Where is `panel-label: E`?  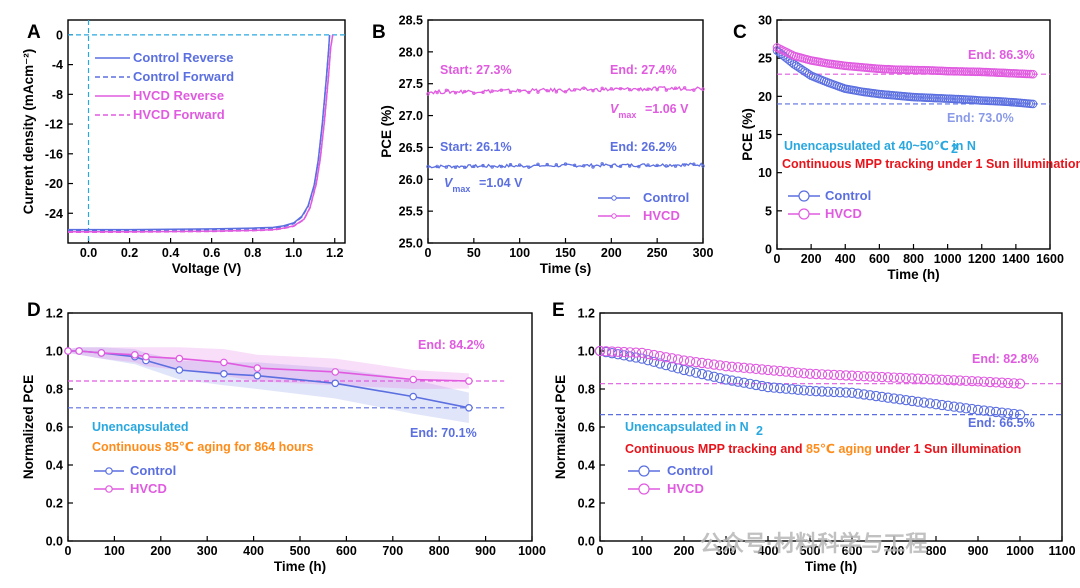
panel-label: E is located at coordinates (558, 310).